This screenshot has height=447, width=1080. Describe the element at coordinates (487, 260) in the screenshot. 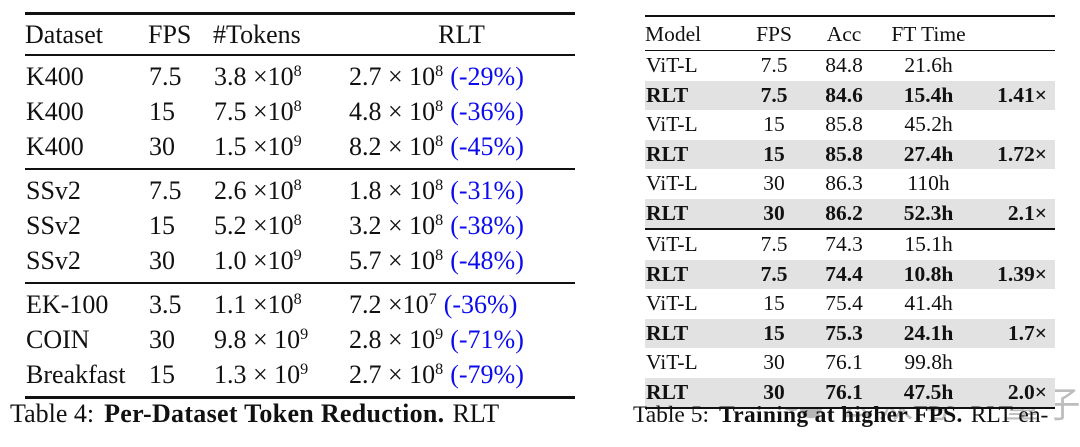

I see `reduction-percent: (-48%)` at that location.